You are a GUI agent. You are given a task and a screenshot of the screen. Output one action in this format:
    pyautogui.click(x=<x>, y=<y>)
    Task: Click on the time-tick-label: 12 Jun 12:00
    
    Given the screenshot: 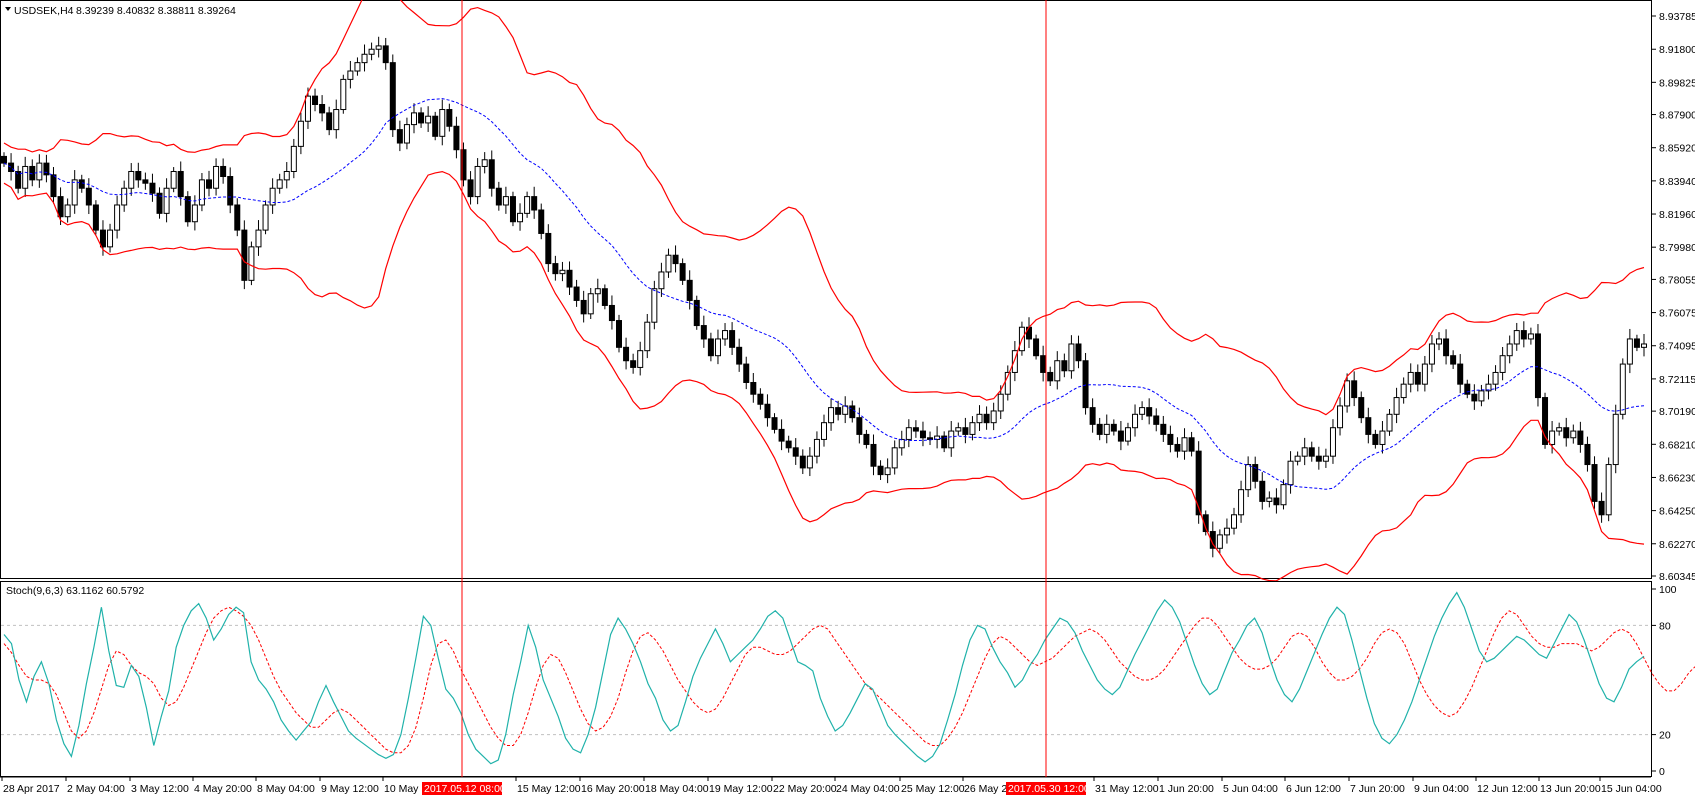 What is the action you would take?
    pyautogui.click(x=1507, y=789)
    